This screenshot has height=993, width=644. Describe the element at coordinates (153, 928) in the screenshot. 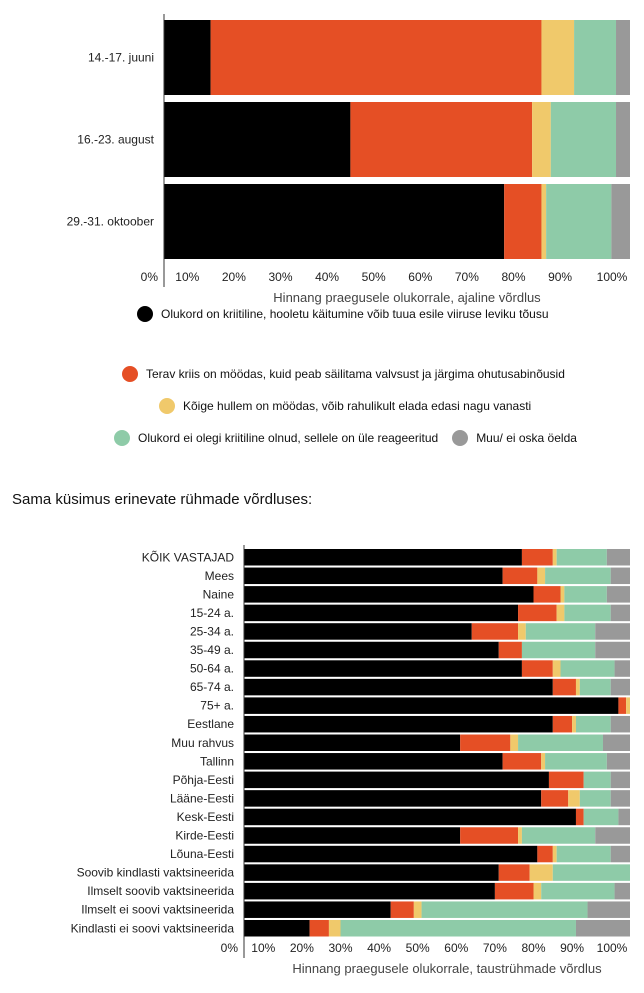

I see `chart1-category-label: Kindlasti ei soovi vaktsineerida` at that location.